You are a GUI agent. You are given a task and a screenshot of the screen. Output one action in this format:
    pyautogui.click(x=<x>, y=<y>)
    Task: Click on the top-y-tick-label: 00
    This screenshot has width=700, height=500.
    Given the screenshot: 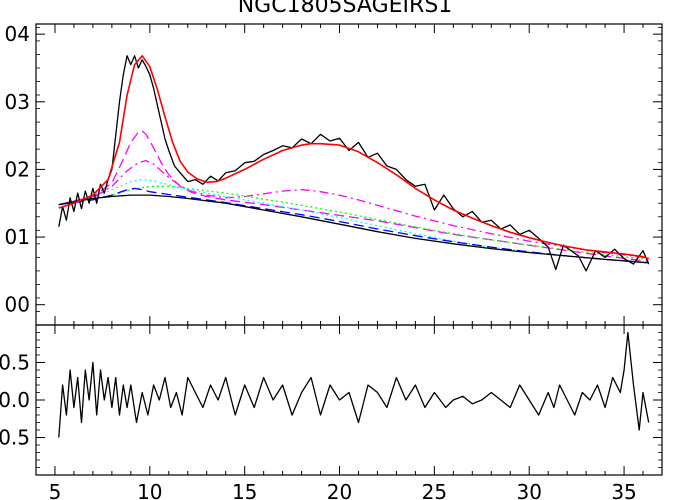 What is the action you would take?
    pyautogui.click(x=17, y=305)
    